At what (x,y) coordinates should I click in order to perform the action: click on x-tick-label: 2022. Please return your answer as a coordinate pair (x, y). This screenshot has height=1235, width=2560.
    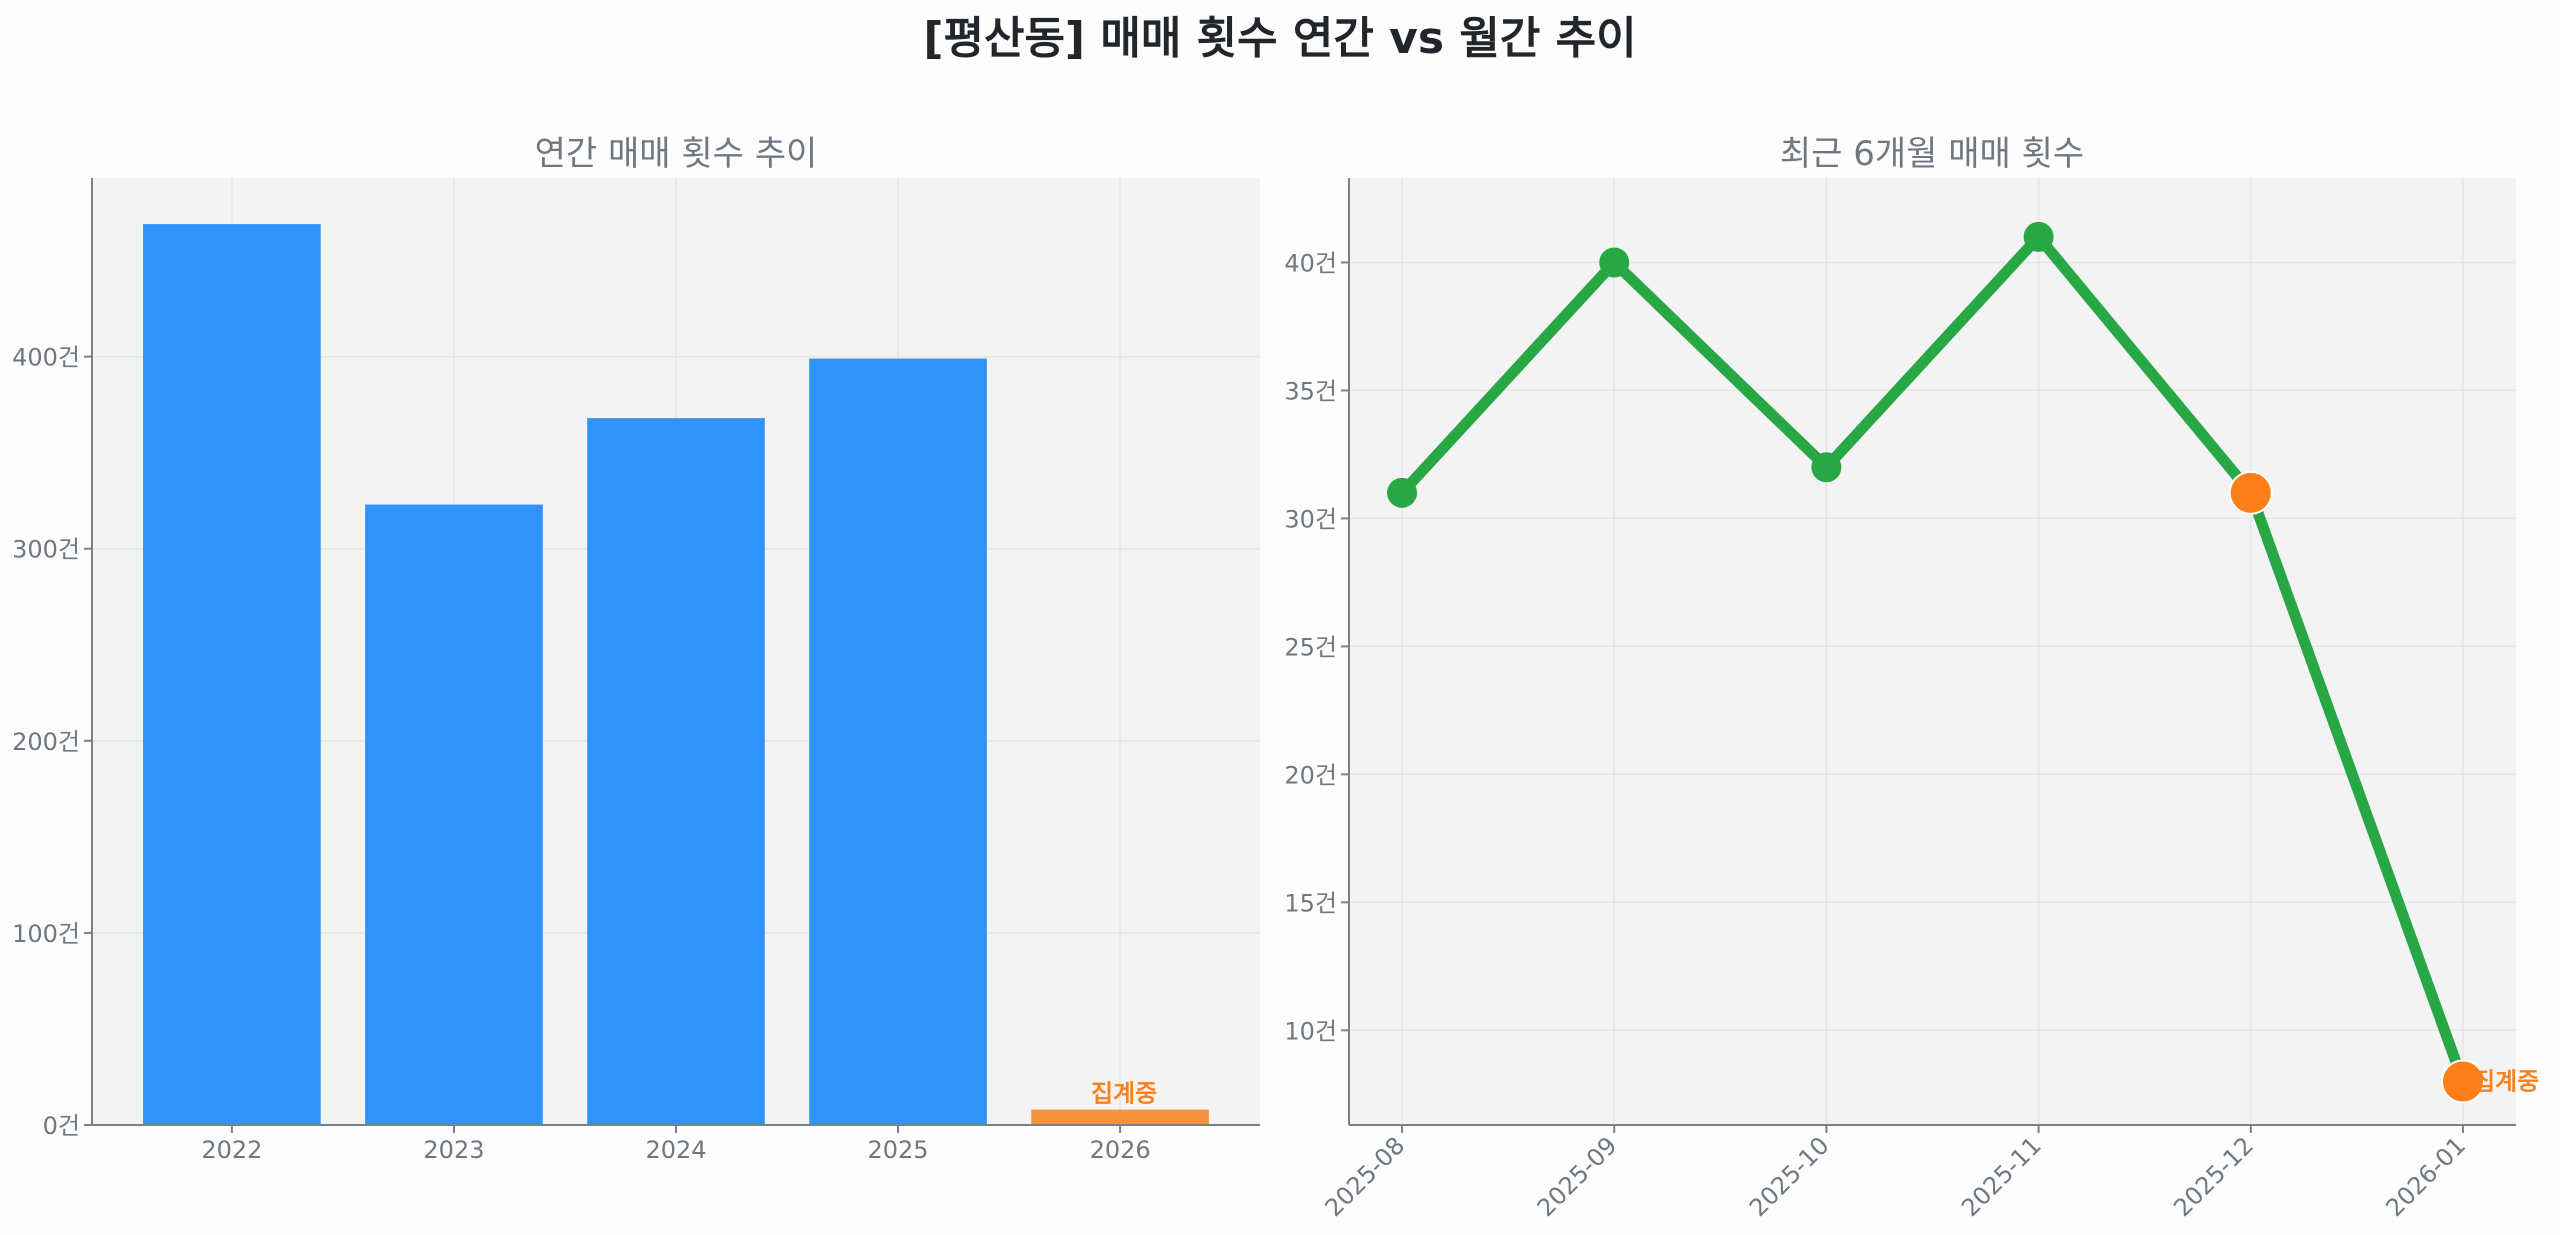
    Looking at the image, I should click on (231, 1150).